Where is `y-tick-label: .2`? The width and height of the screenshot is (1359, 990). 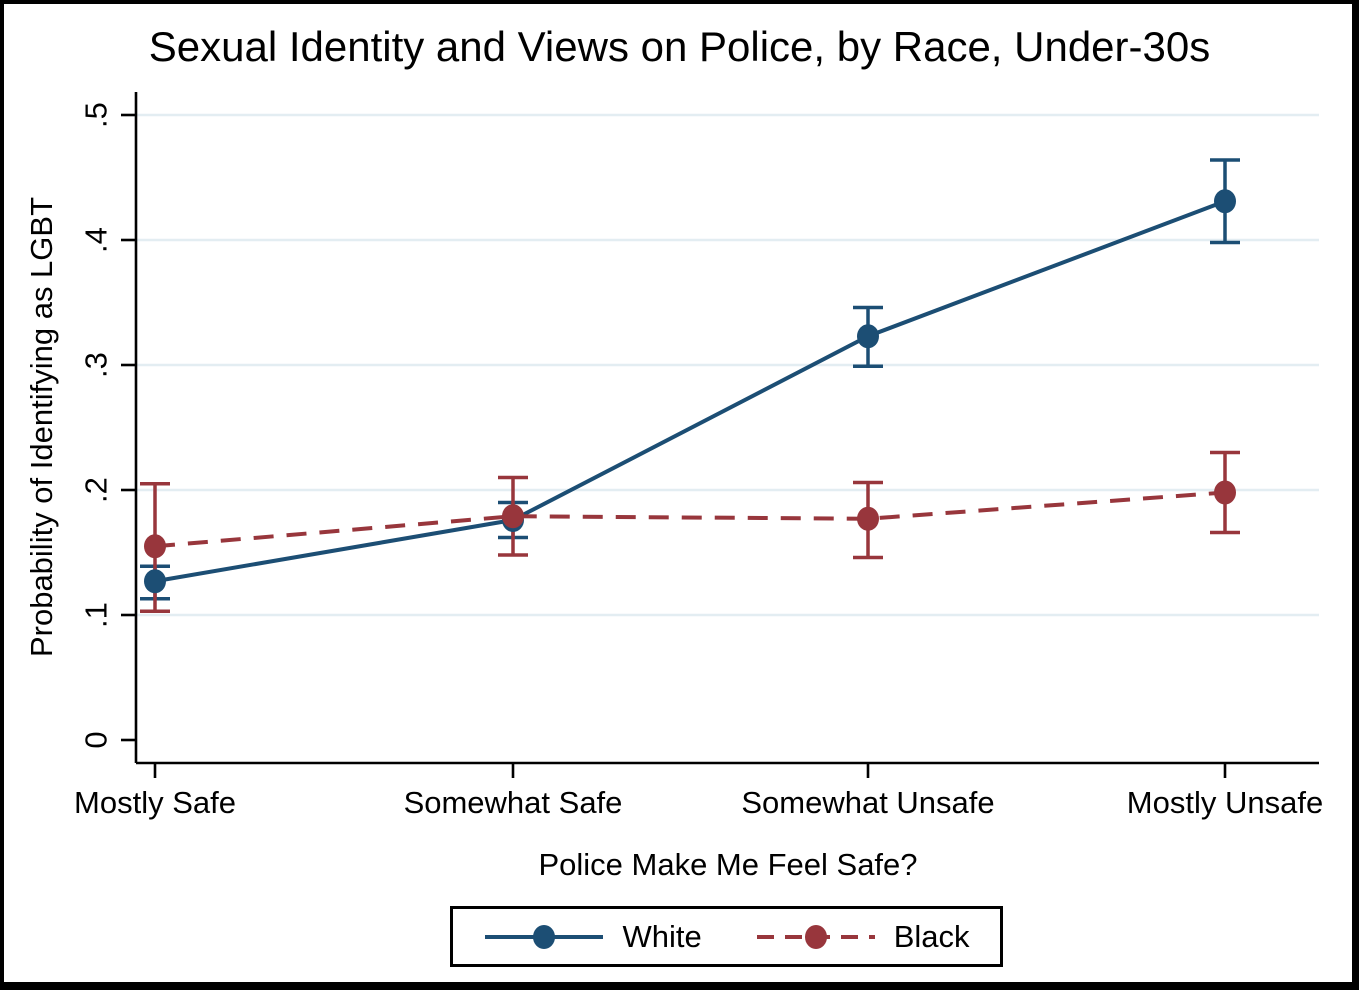
y-tick-label: .2 is located at coordinates (96, 490).